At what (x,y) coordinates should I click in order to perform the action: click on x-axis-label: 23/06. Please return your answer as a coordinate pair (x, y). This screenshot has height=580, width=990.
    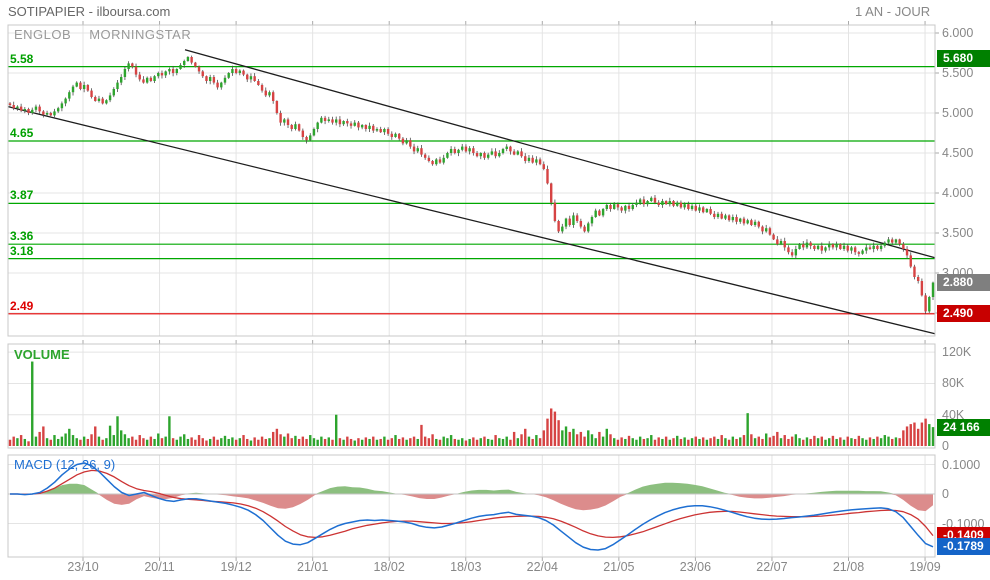
    Looking at the image, I should click on (695, 567).